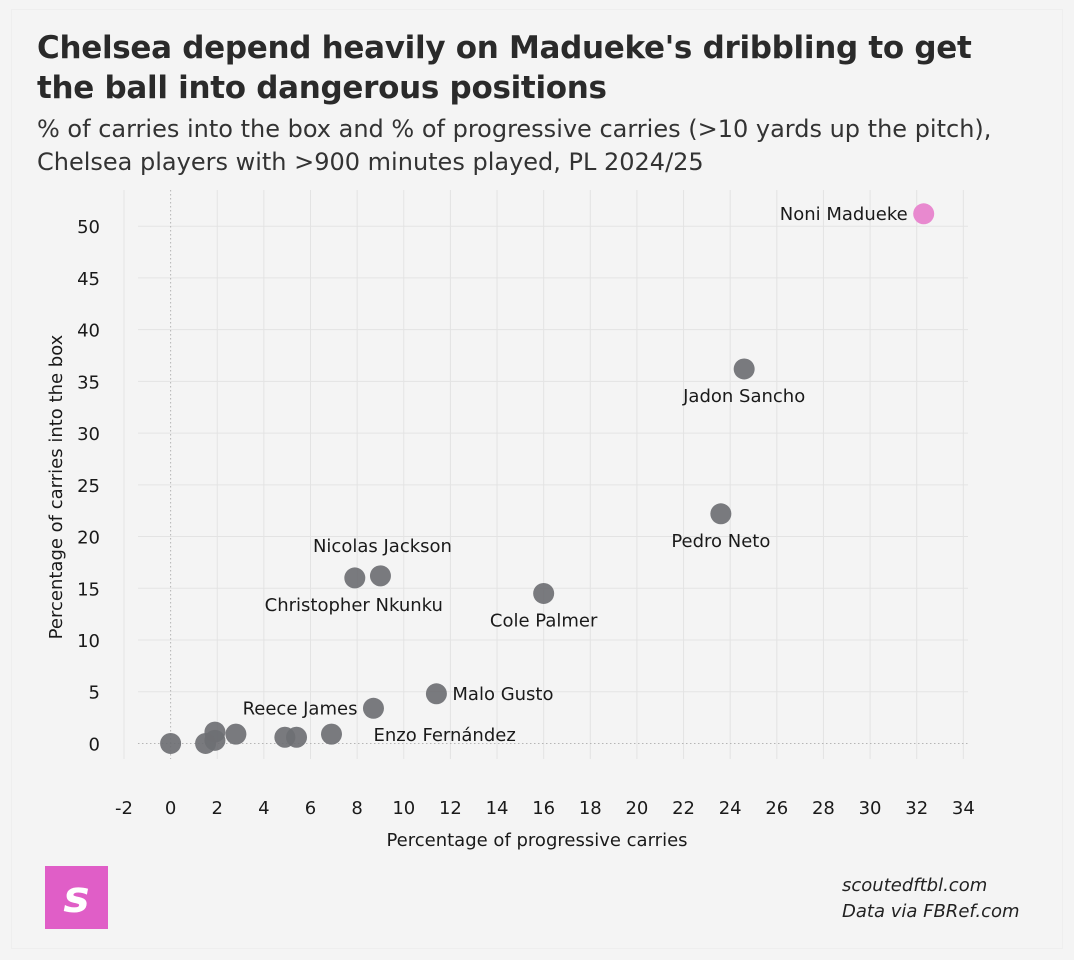 This screenshot has width=1074, height=960. I want to click on x-axis-title: Percentage of progressive carries, so click(536, 840).